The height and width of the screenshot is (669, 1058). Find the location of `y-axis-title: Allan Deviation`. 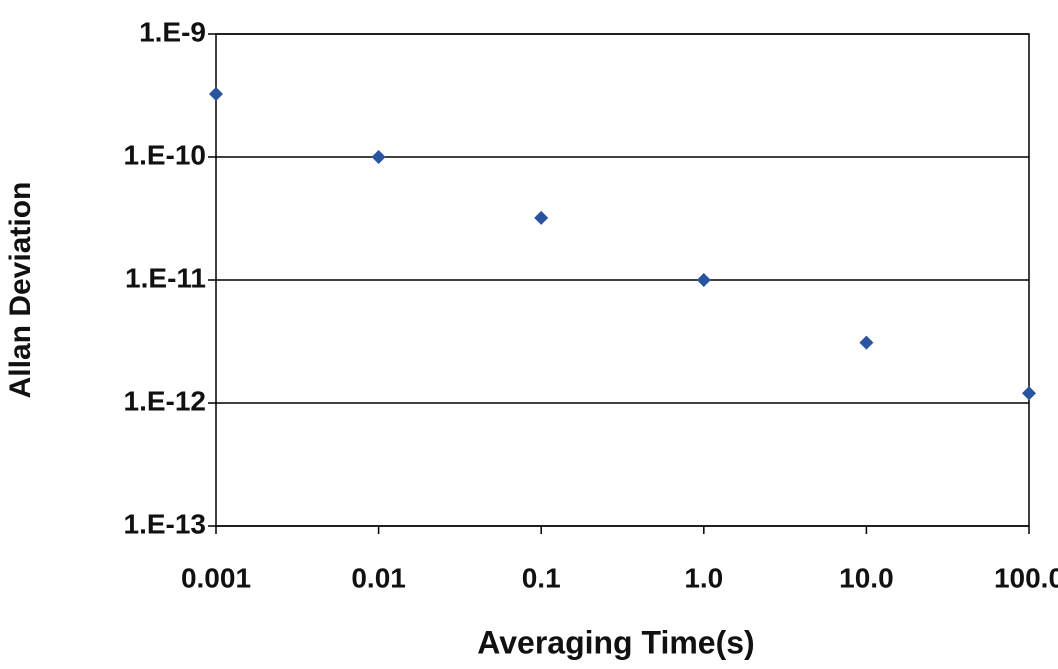

y-axis-title: Allan Deviation is located at coordinates (20, 290).